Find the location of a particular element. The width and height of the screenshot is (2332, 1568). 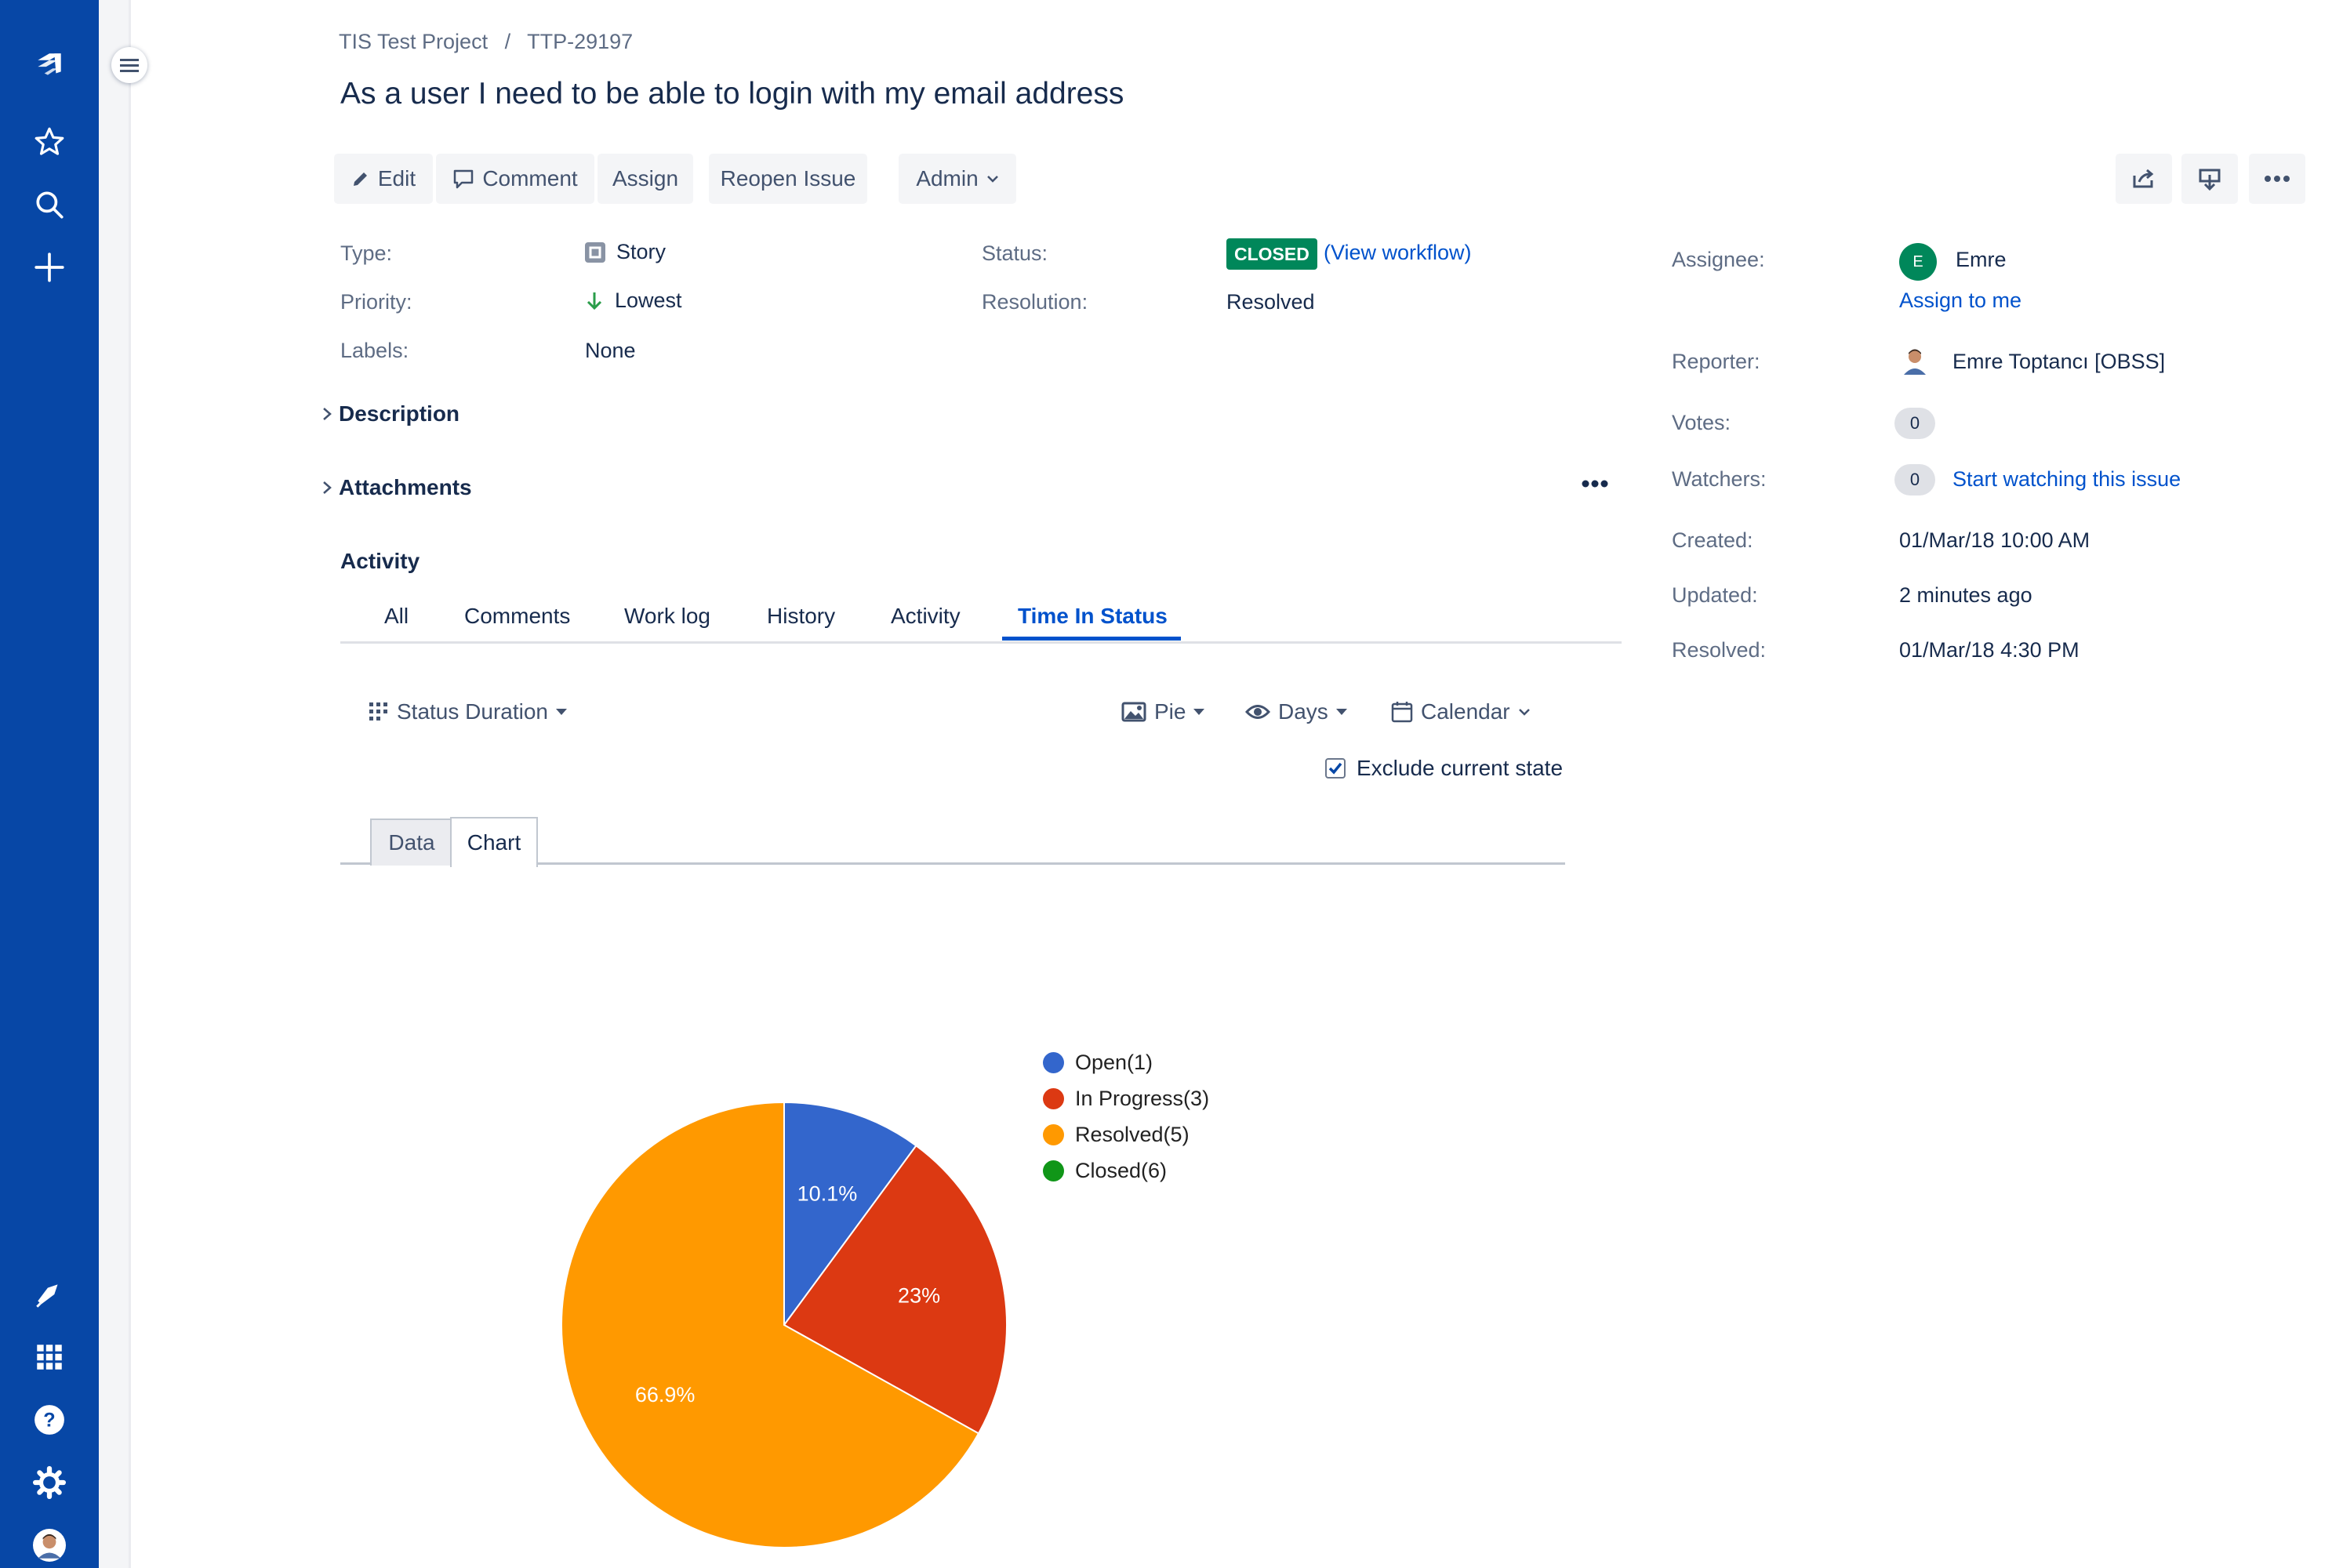

view-workflow-link: (View workflow) is located at coordinates (1398, 252).